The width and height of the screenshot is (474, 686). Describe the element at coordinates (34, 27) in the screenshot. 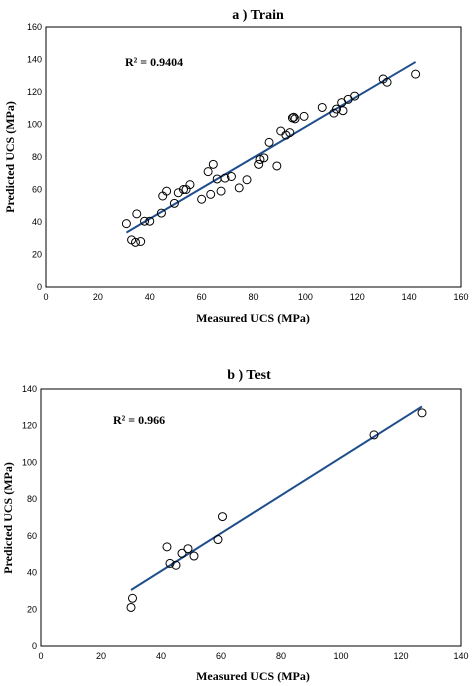

I see `y-tick-label: 160` at that location.